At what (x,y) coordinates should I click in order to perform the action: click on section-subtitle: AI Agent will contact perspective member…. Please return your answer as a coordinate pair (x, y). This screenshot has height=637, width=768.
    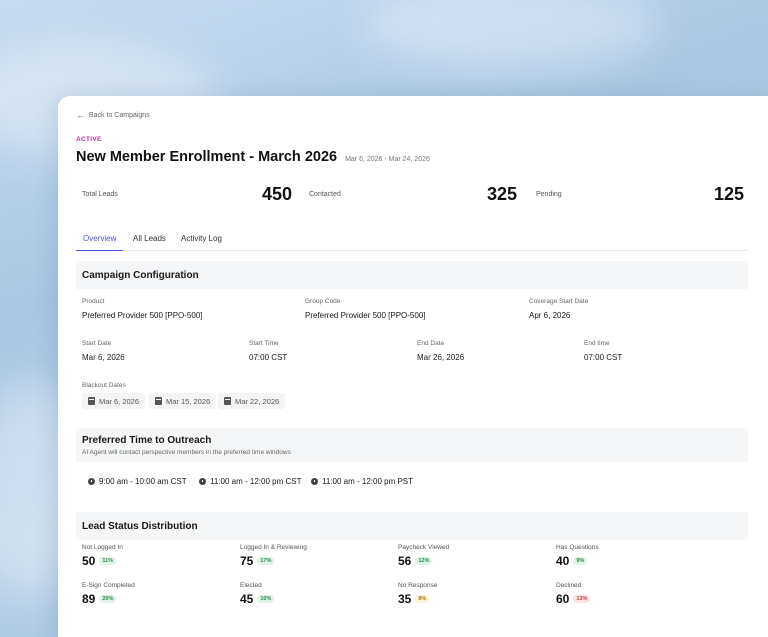
    Looking at the image, I should click on (186, 452).